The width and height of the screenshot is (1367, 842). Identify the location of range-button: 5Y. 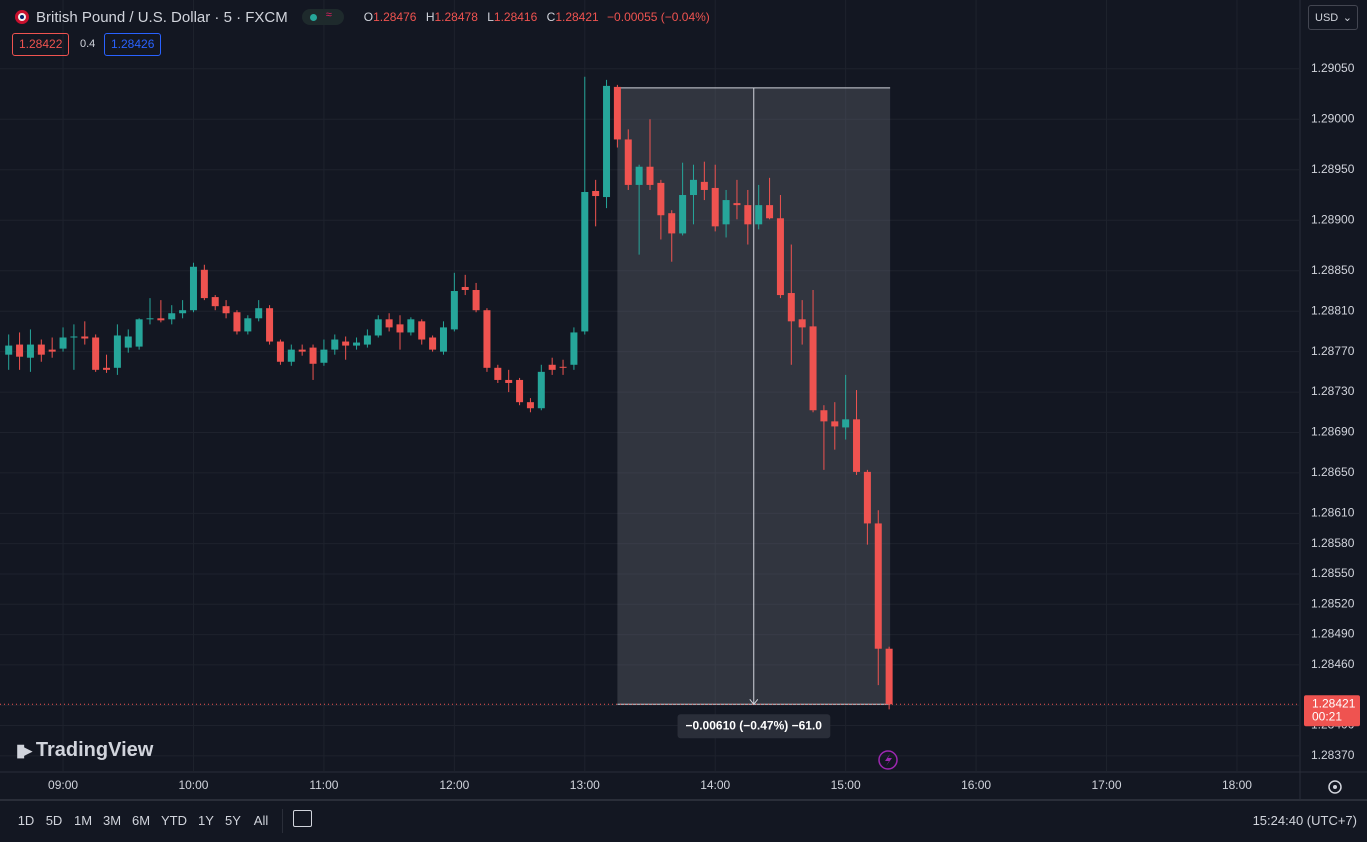
(233, 820).